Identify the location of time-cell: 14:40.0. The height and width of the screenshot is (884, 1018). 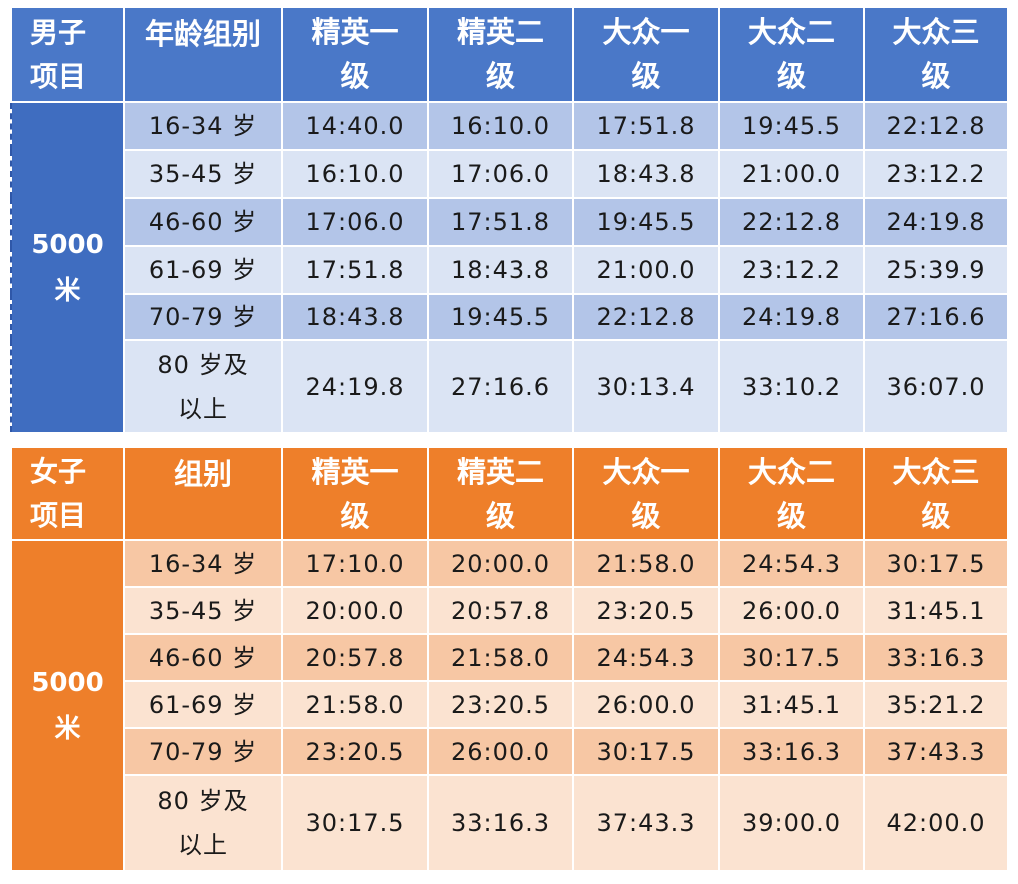
(355, 126).